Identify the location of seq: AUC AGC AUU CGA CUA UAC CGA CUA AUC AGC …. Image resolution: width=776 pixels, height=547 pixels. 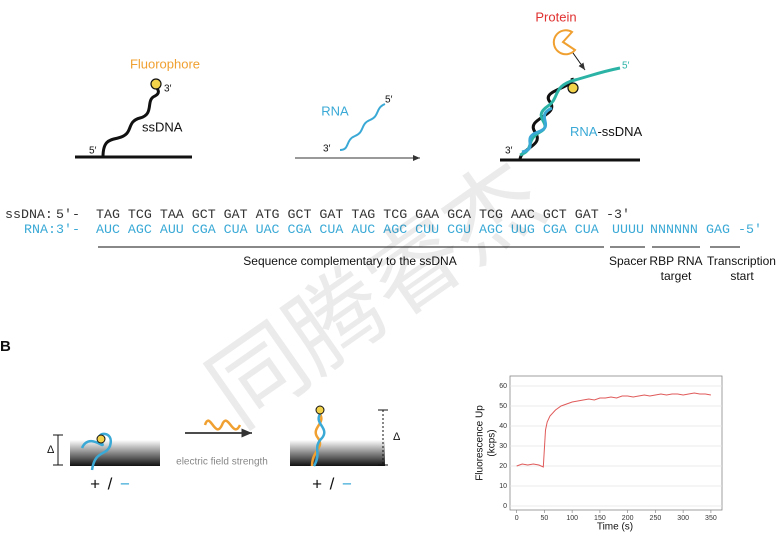
(347, 229).